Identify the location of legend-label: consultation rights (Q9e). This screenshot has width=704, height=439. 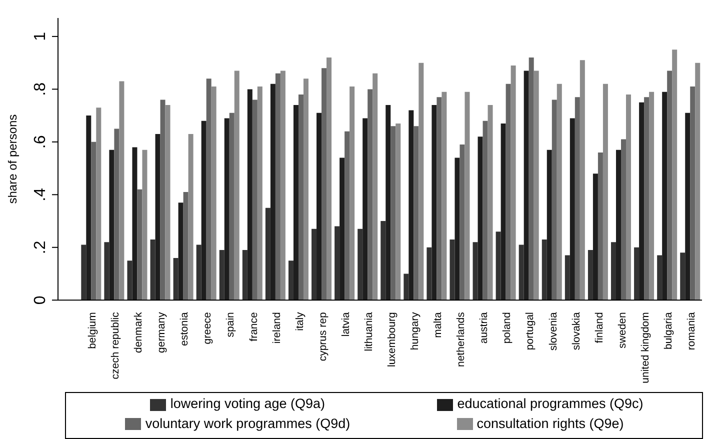
(550, 423).